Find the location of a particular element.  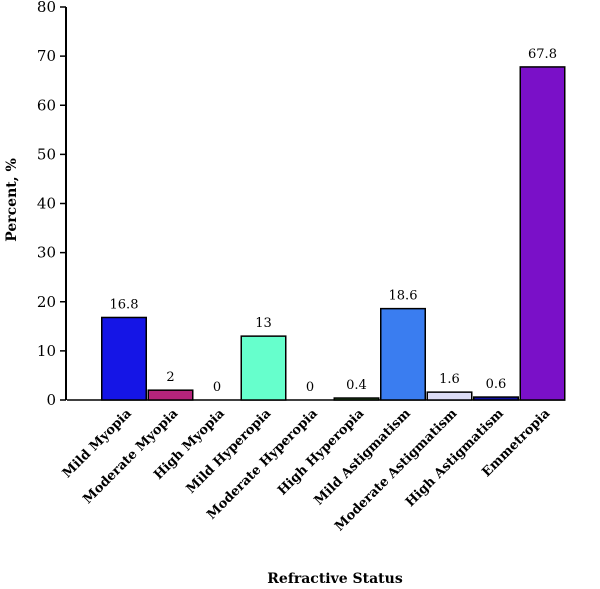

bar-moderate-myopia is located at coordinates (170, 395).